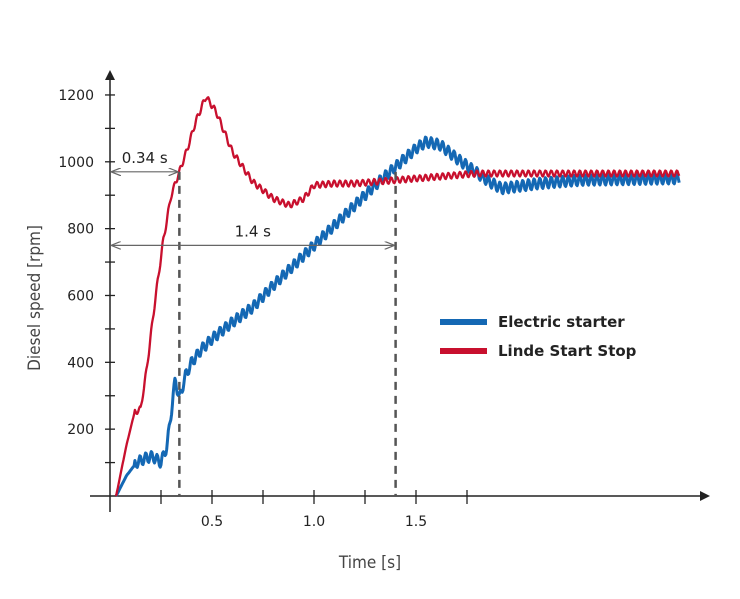 This screenshot has height=599, width=740. I want to click on legend-label-electric: Electric starter, so click(561, 322).